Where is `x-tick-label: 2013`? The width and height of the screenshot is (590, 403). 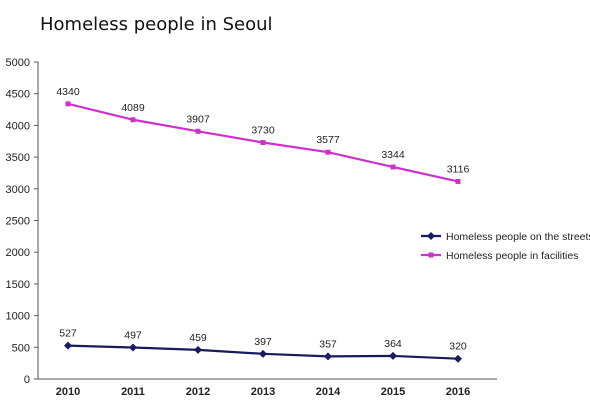 x-tick-label: 2013 is located at coordinates (263, 392).